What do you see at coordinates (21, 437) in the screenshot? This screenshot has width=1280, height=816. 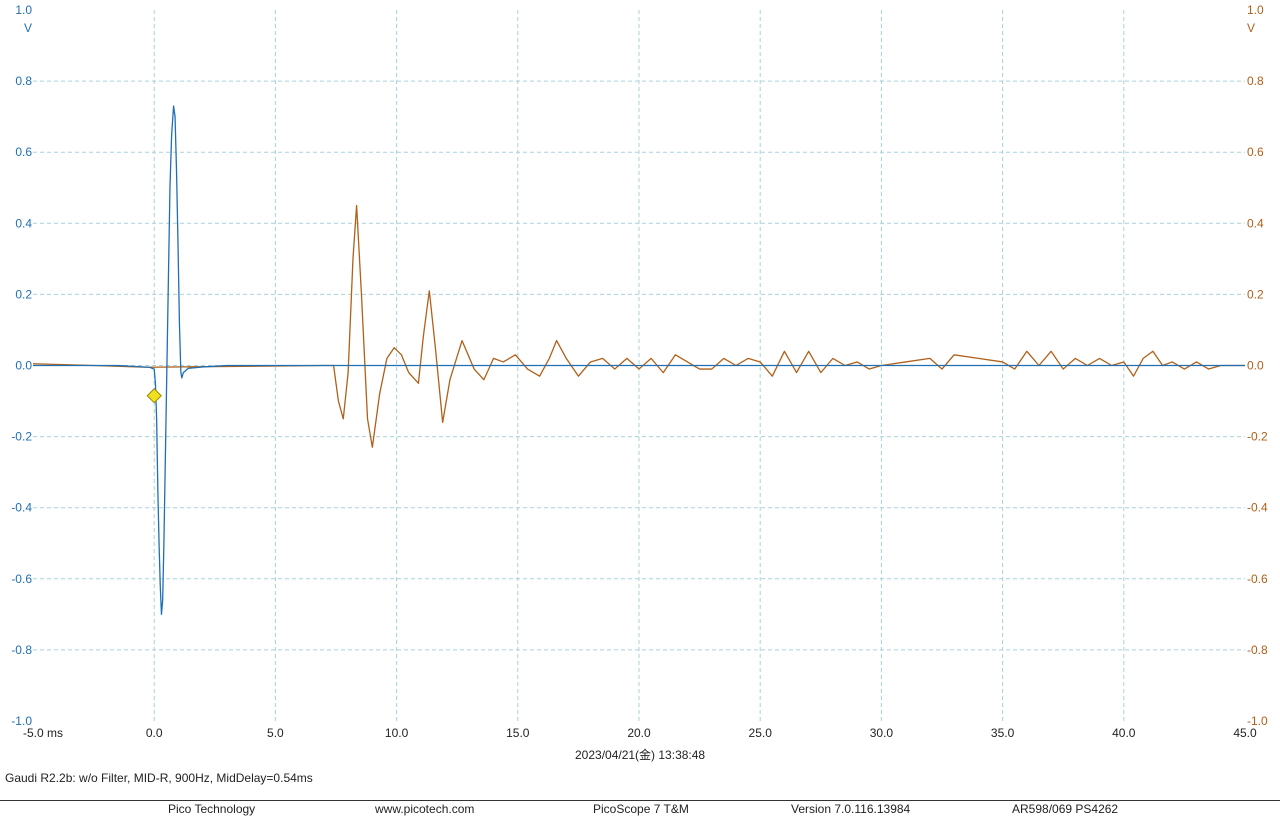 I see `left-y-tick-label: -0.2` at bounding box center [21, 437].